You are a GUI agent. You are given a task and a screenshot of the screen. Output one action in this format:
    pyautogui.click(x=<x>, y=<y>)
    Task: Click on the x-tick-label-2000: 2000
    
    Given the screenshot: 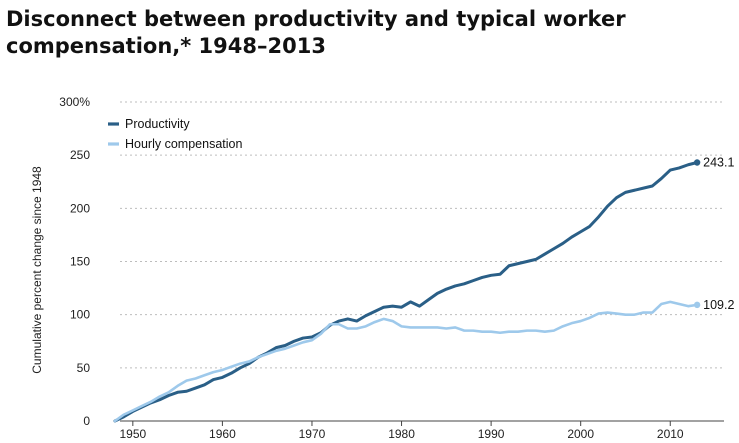 What is the action you would take?
    pyautogui.click(x=580, y=434)
    